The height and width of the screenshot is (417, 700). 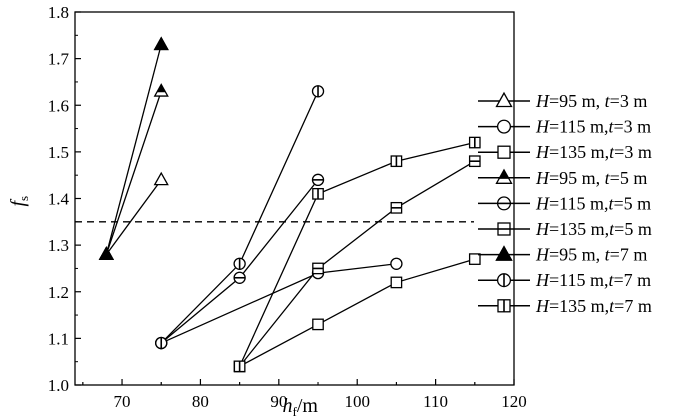 I want to click on y-tick-label: 1.3, so click(x=58, y=245).